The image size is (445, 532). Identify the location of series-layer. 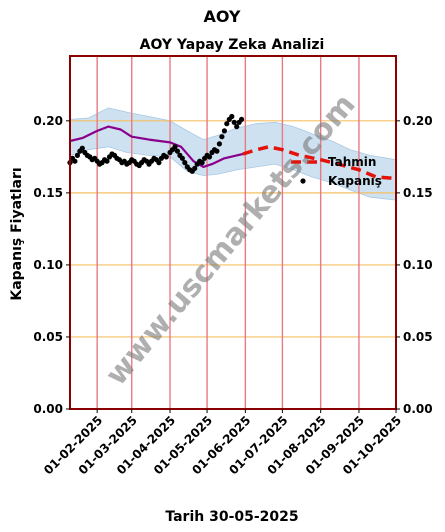
(232, 147).